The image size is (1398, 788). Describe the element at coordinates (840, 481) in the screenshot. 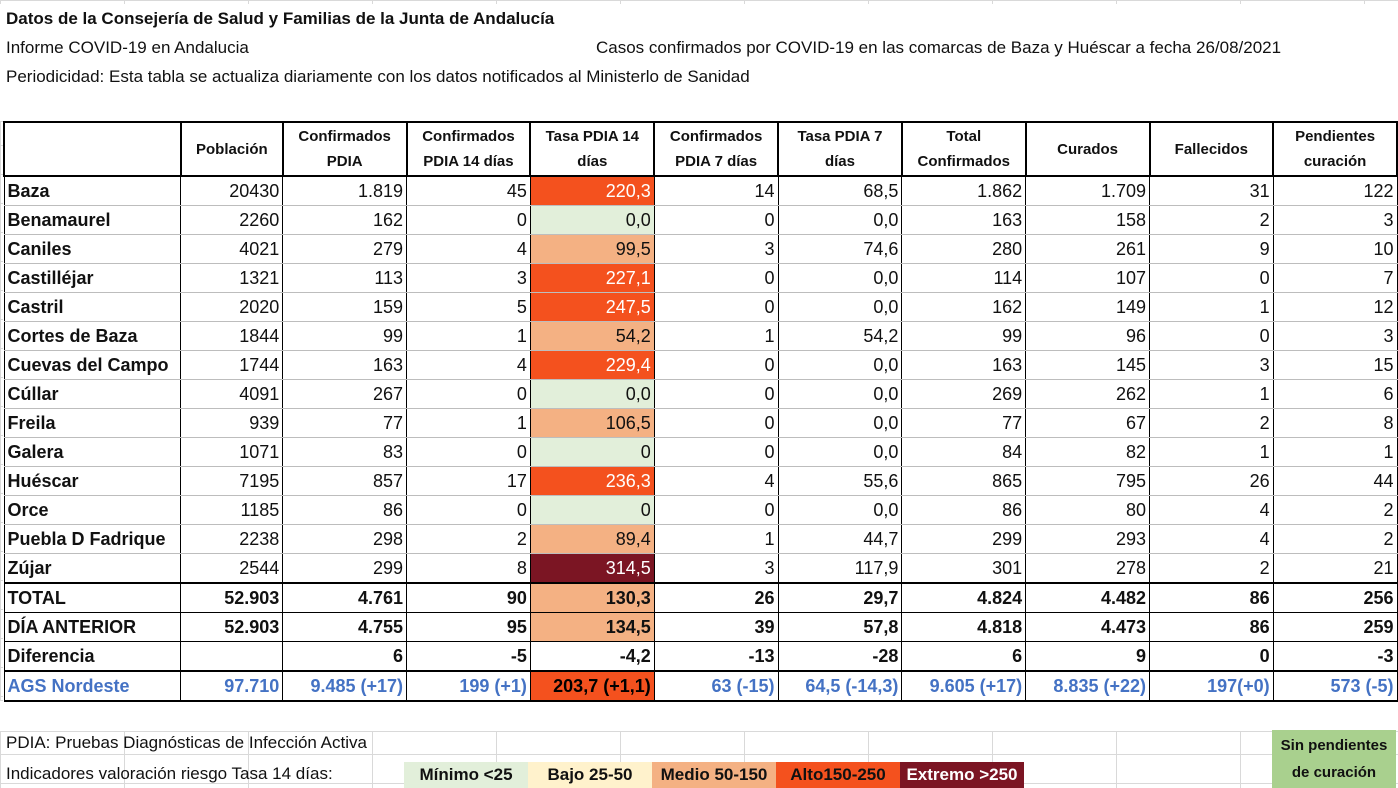

I see `table-cell: 55,6` at that location.